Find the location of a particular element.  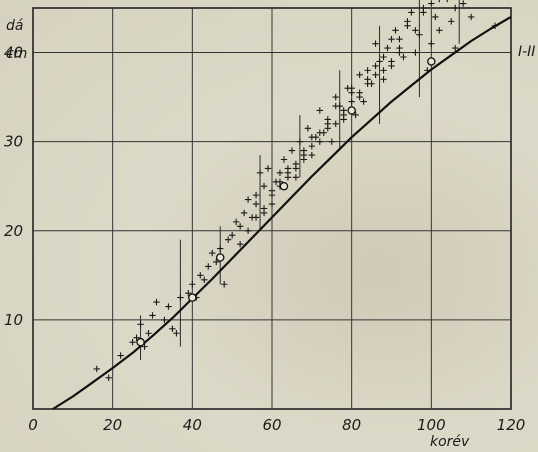

curve-label: I-II is located at coordinates (526, 52).